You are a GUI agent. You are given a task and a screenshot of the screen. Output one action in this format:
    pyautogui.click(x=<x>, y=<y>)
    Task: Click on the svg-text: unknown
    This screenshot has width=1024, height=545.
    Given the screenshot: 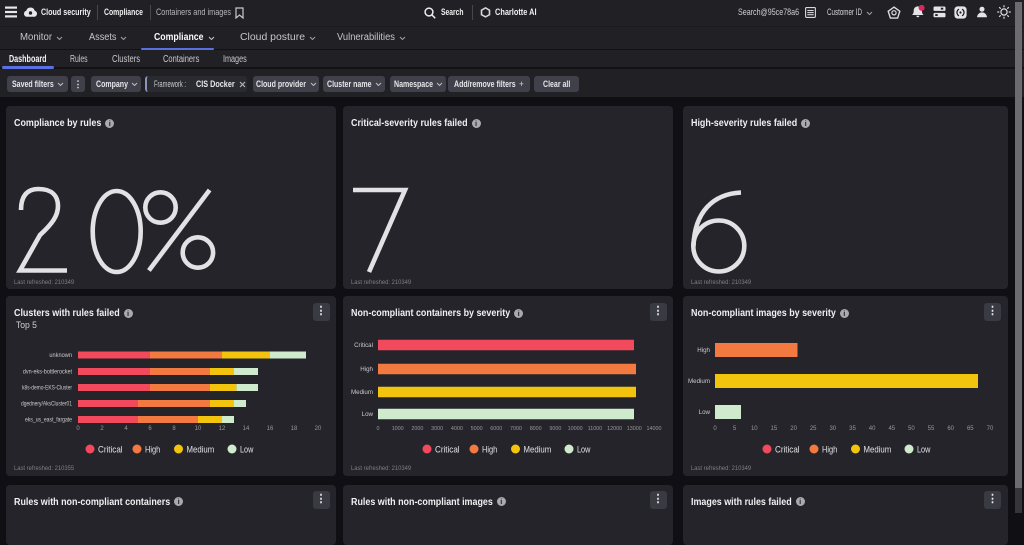 What is the action you would take?
    pyautogui.click(x=60, y=355)
    